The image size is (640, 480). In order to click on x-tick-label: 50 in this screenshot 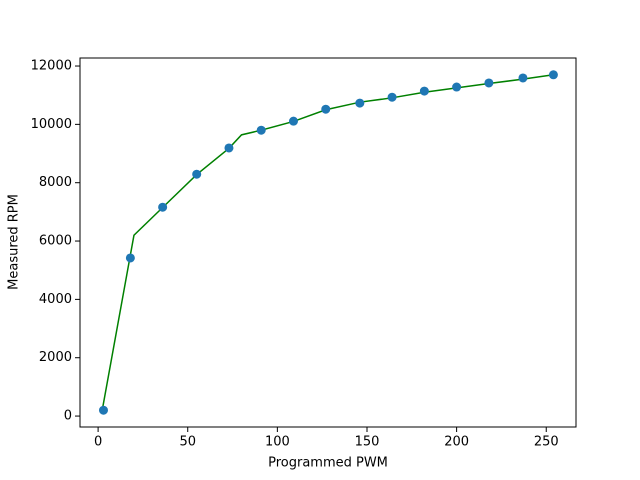, I will do `click(187, 442)`.